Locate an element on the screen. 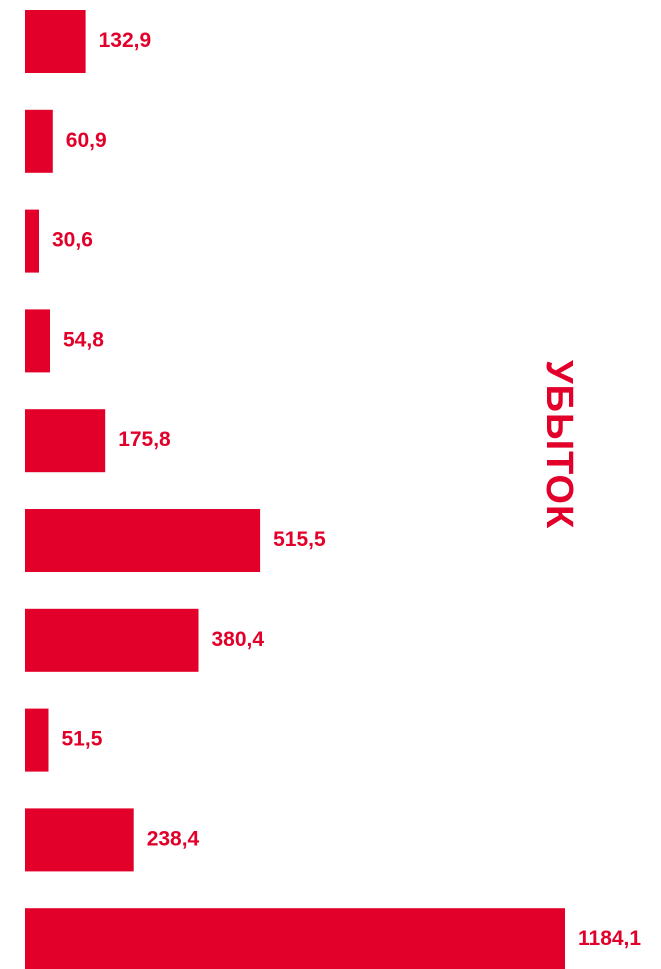 The image size is (661, 969). bar-value-label-6: 515,5 is located at coordinates (299, 539).